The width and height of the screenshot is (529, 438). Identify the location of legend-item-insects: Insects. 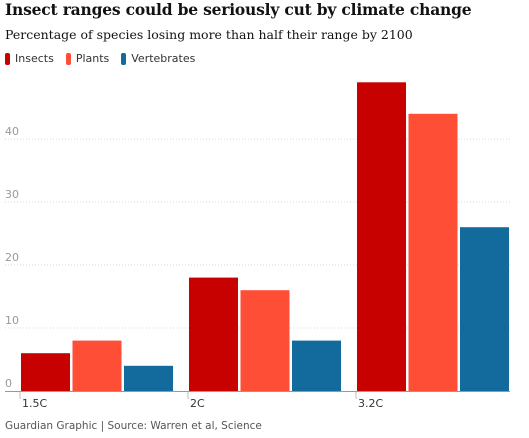
(29, 58).